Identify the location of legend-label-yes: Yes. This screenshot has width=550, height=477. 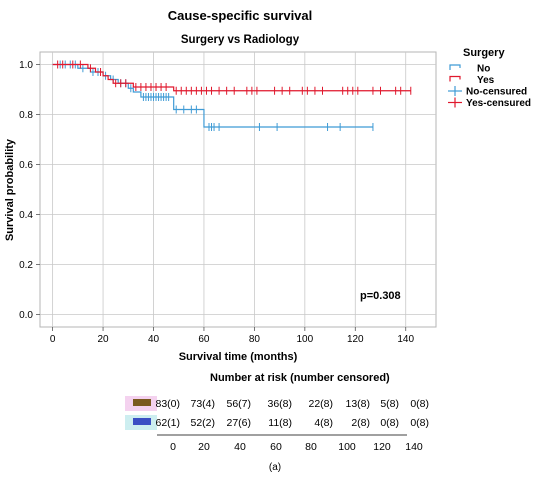
(486, 80).